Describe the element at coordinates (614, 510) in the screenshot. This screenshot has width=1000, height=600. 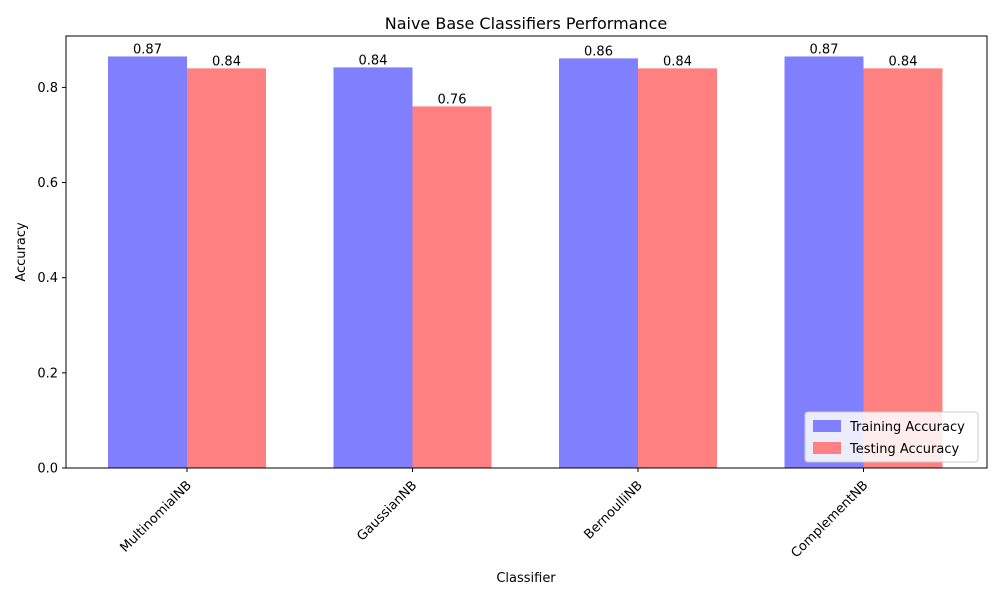
I see `x-tick-label-bernoullinb: BernoulliNB` at that location.